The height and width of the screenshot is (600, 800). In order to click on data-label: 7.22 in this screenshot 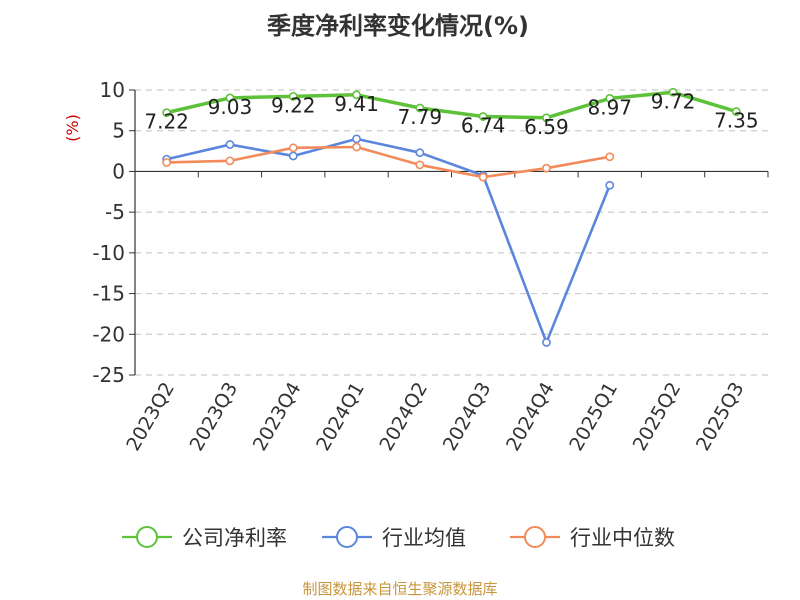, I will do `click(166, 122)`.